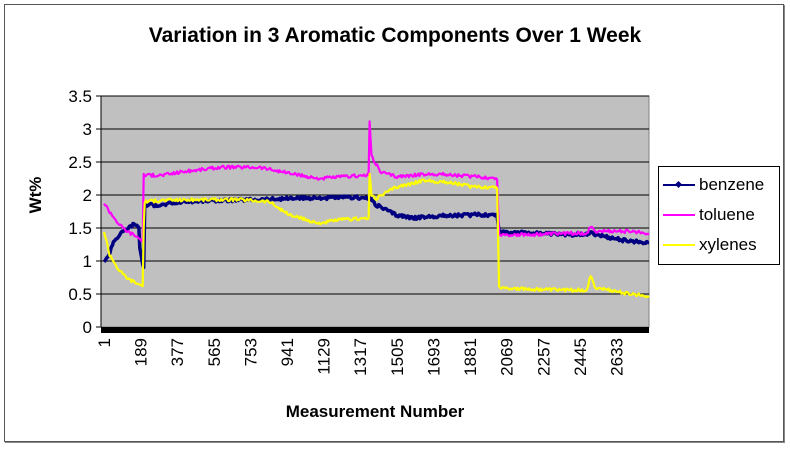 This screenshot has height=449, width=790. I want to click on legend-label: benzene, so click(732, 184).